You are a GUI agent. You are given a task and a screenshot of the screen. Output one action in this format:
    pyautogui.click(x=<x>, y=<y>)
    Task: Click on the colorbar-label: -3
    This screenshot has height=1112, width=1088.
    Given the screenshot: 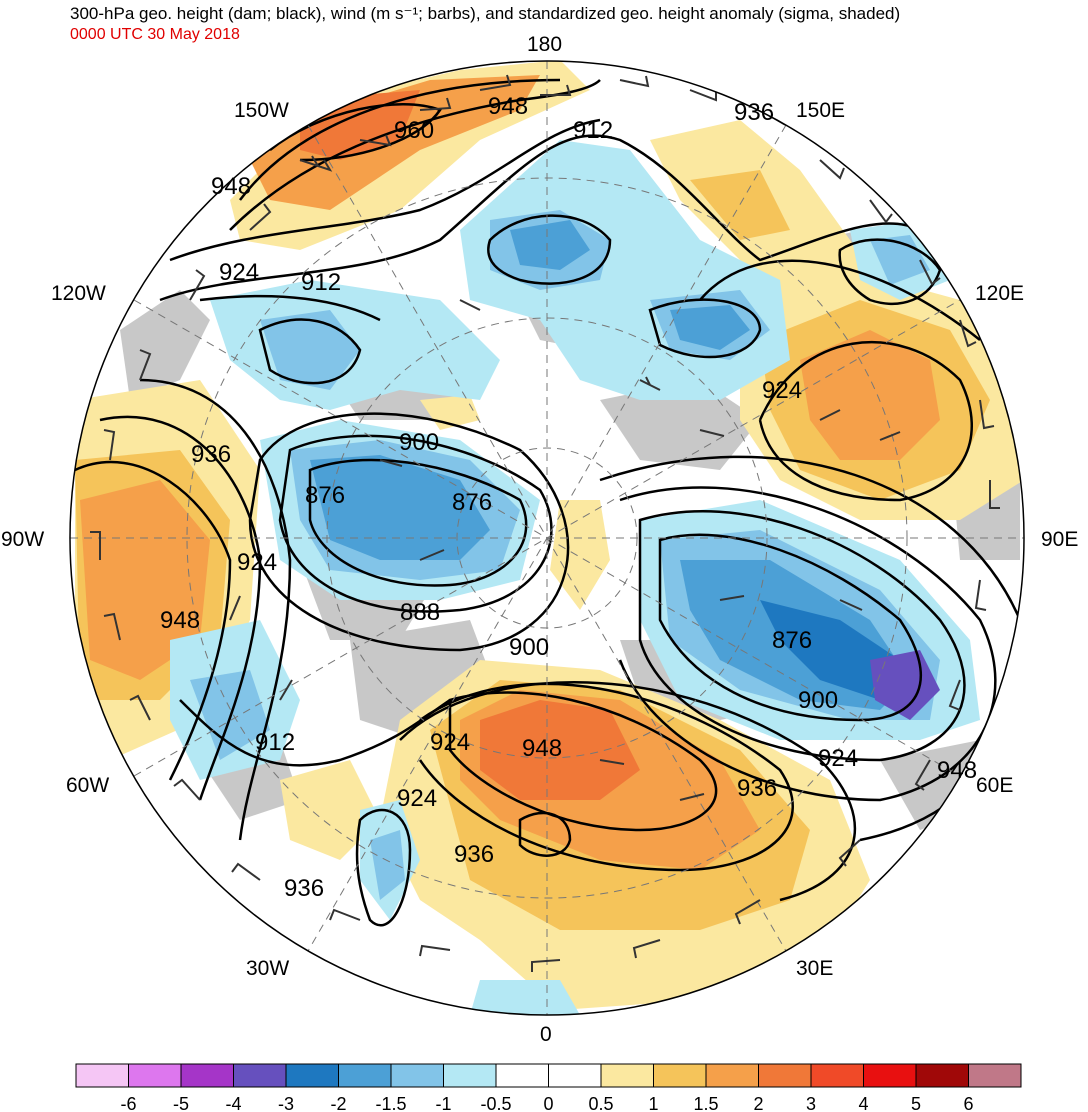 What is the action you would take?
    pyautogui.click(x=286, y=1103)
    